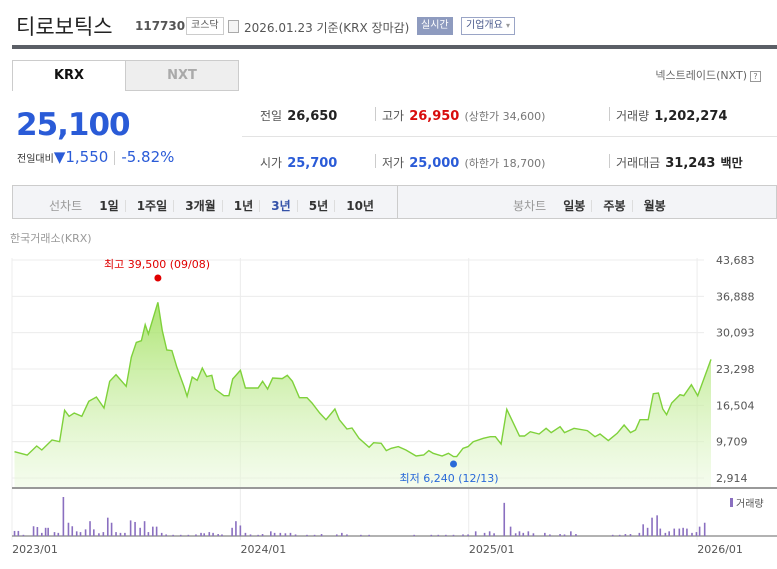 This screenshot has width=777, height=569. I want to click on realtime-button: 실시간, so click(435, 26).